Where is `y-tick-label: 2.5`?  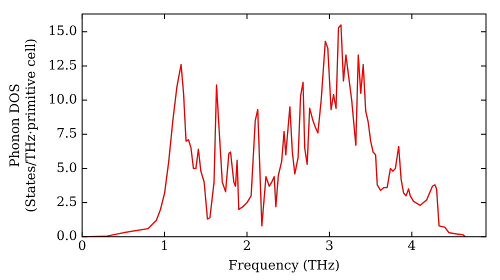
y-tick-label: 2.5 is located at coordinates (67, 202).